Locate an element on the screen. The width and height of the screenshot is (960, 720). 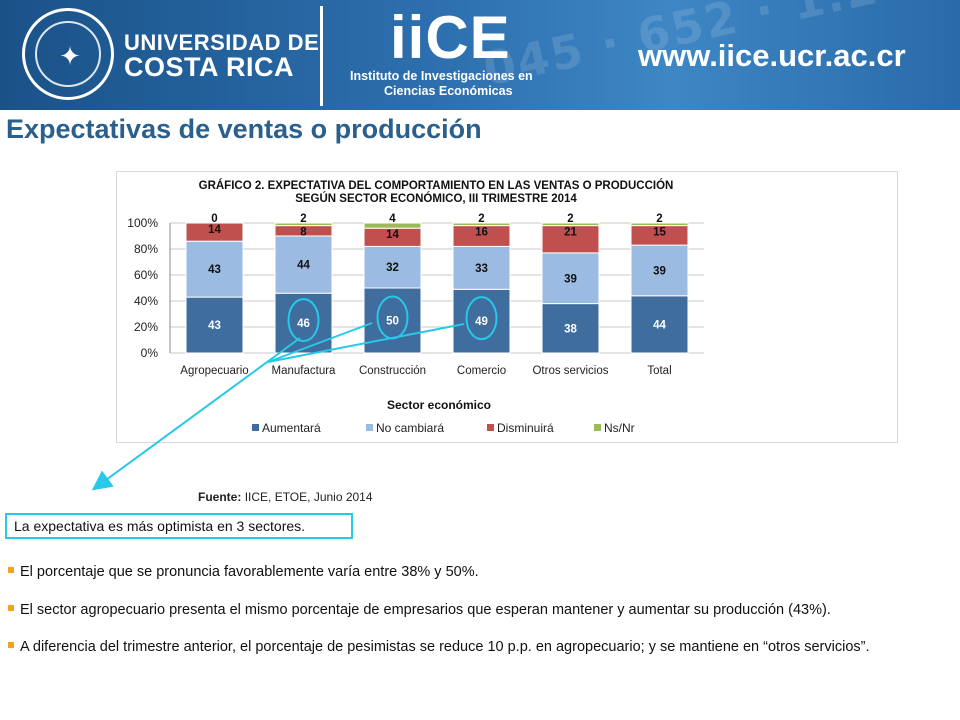
legend-label: Disminuirá is located at coordinates (525, 428).